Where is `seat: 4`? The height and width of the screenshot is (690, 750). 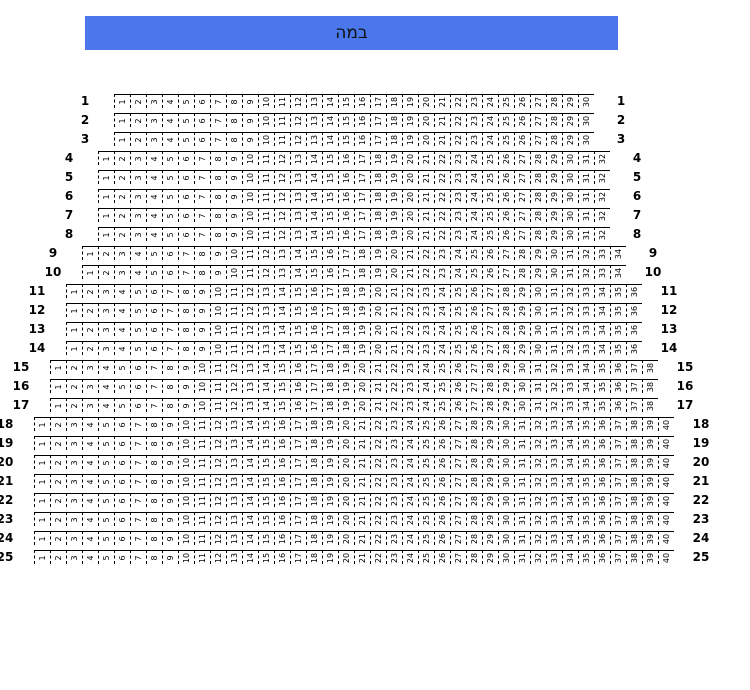 seat: 4 is located at coordinates (122, 310).